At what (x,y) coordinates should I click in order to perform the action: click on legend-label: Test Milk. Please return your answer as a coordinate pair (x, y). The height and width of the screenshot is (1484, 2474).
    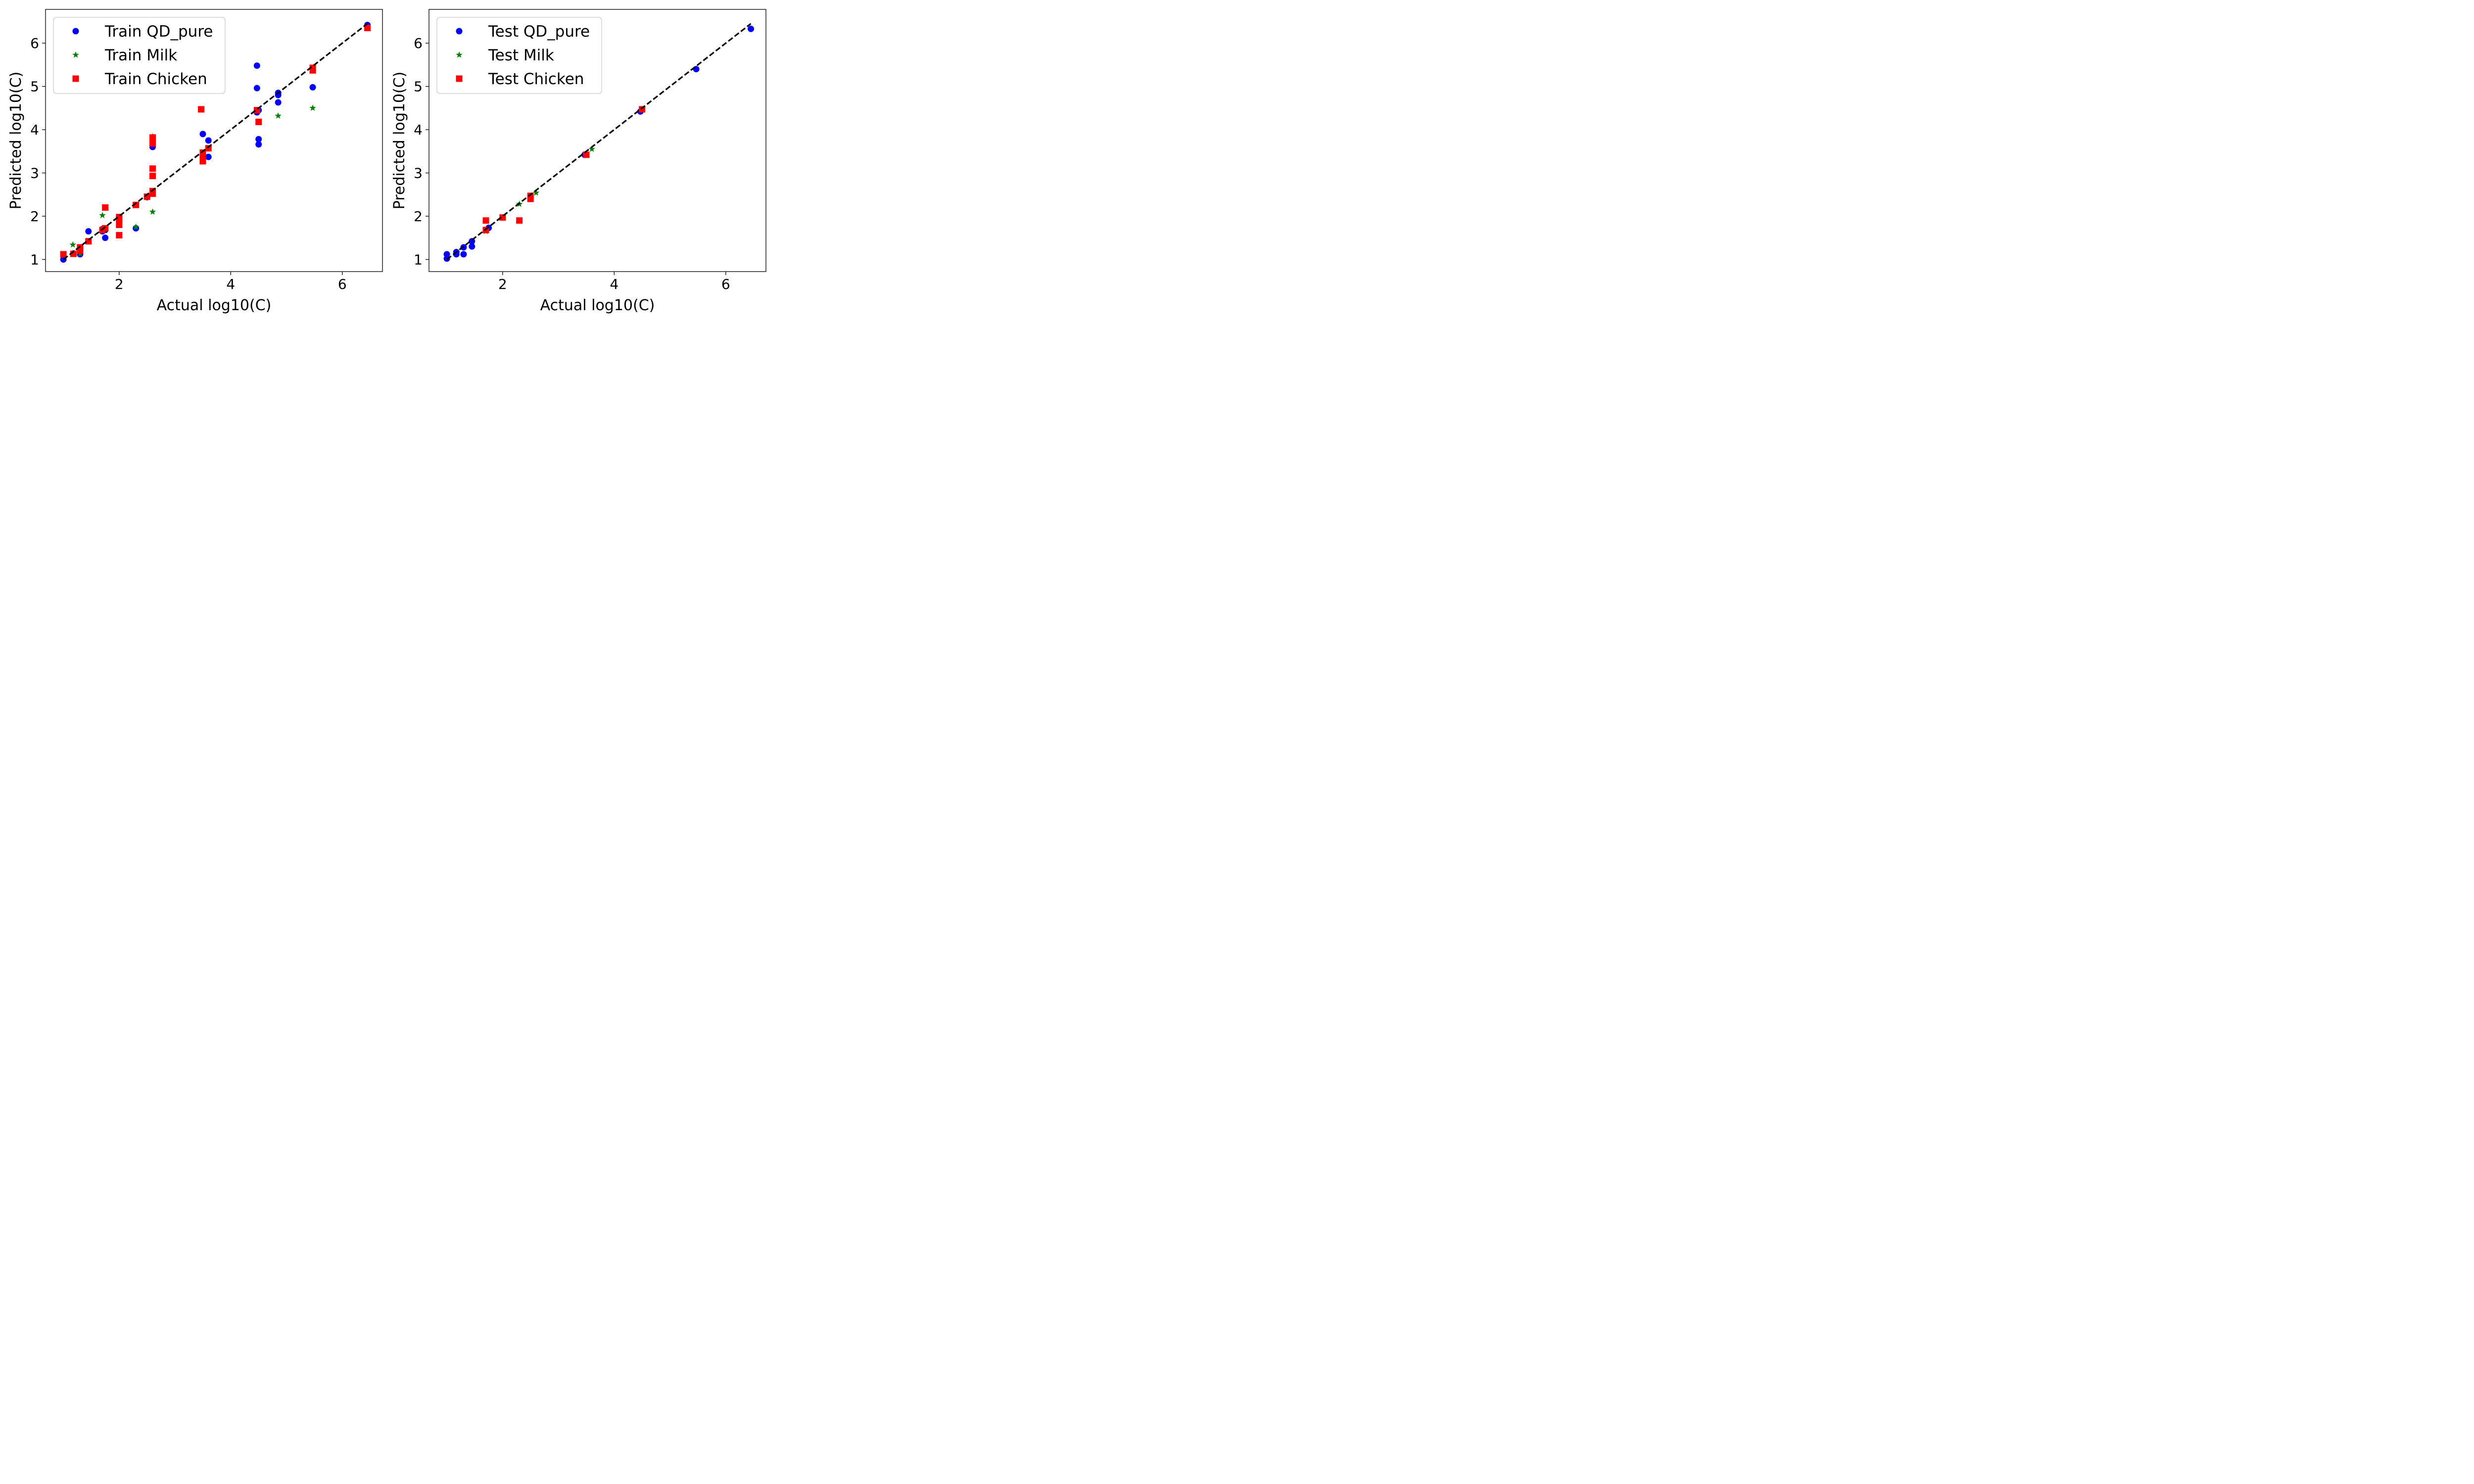
    Looking at the image, I should click on (521, 55).